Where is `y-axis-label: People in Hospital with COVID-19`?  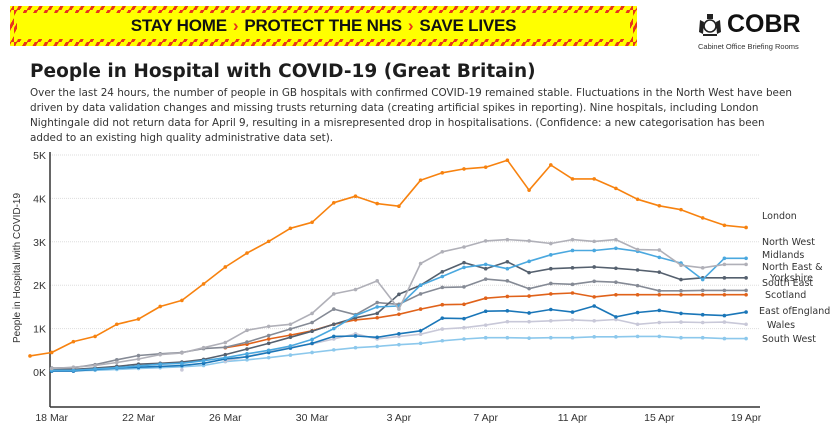 y-axis-label: People in Hospital with COVID-19 is located at coordinates (17, 268).